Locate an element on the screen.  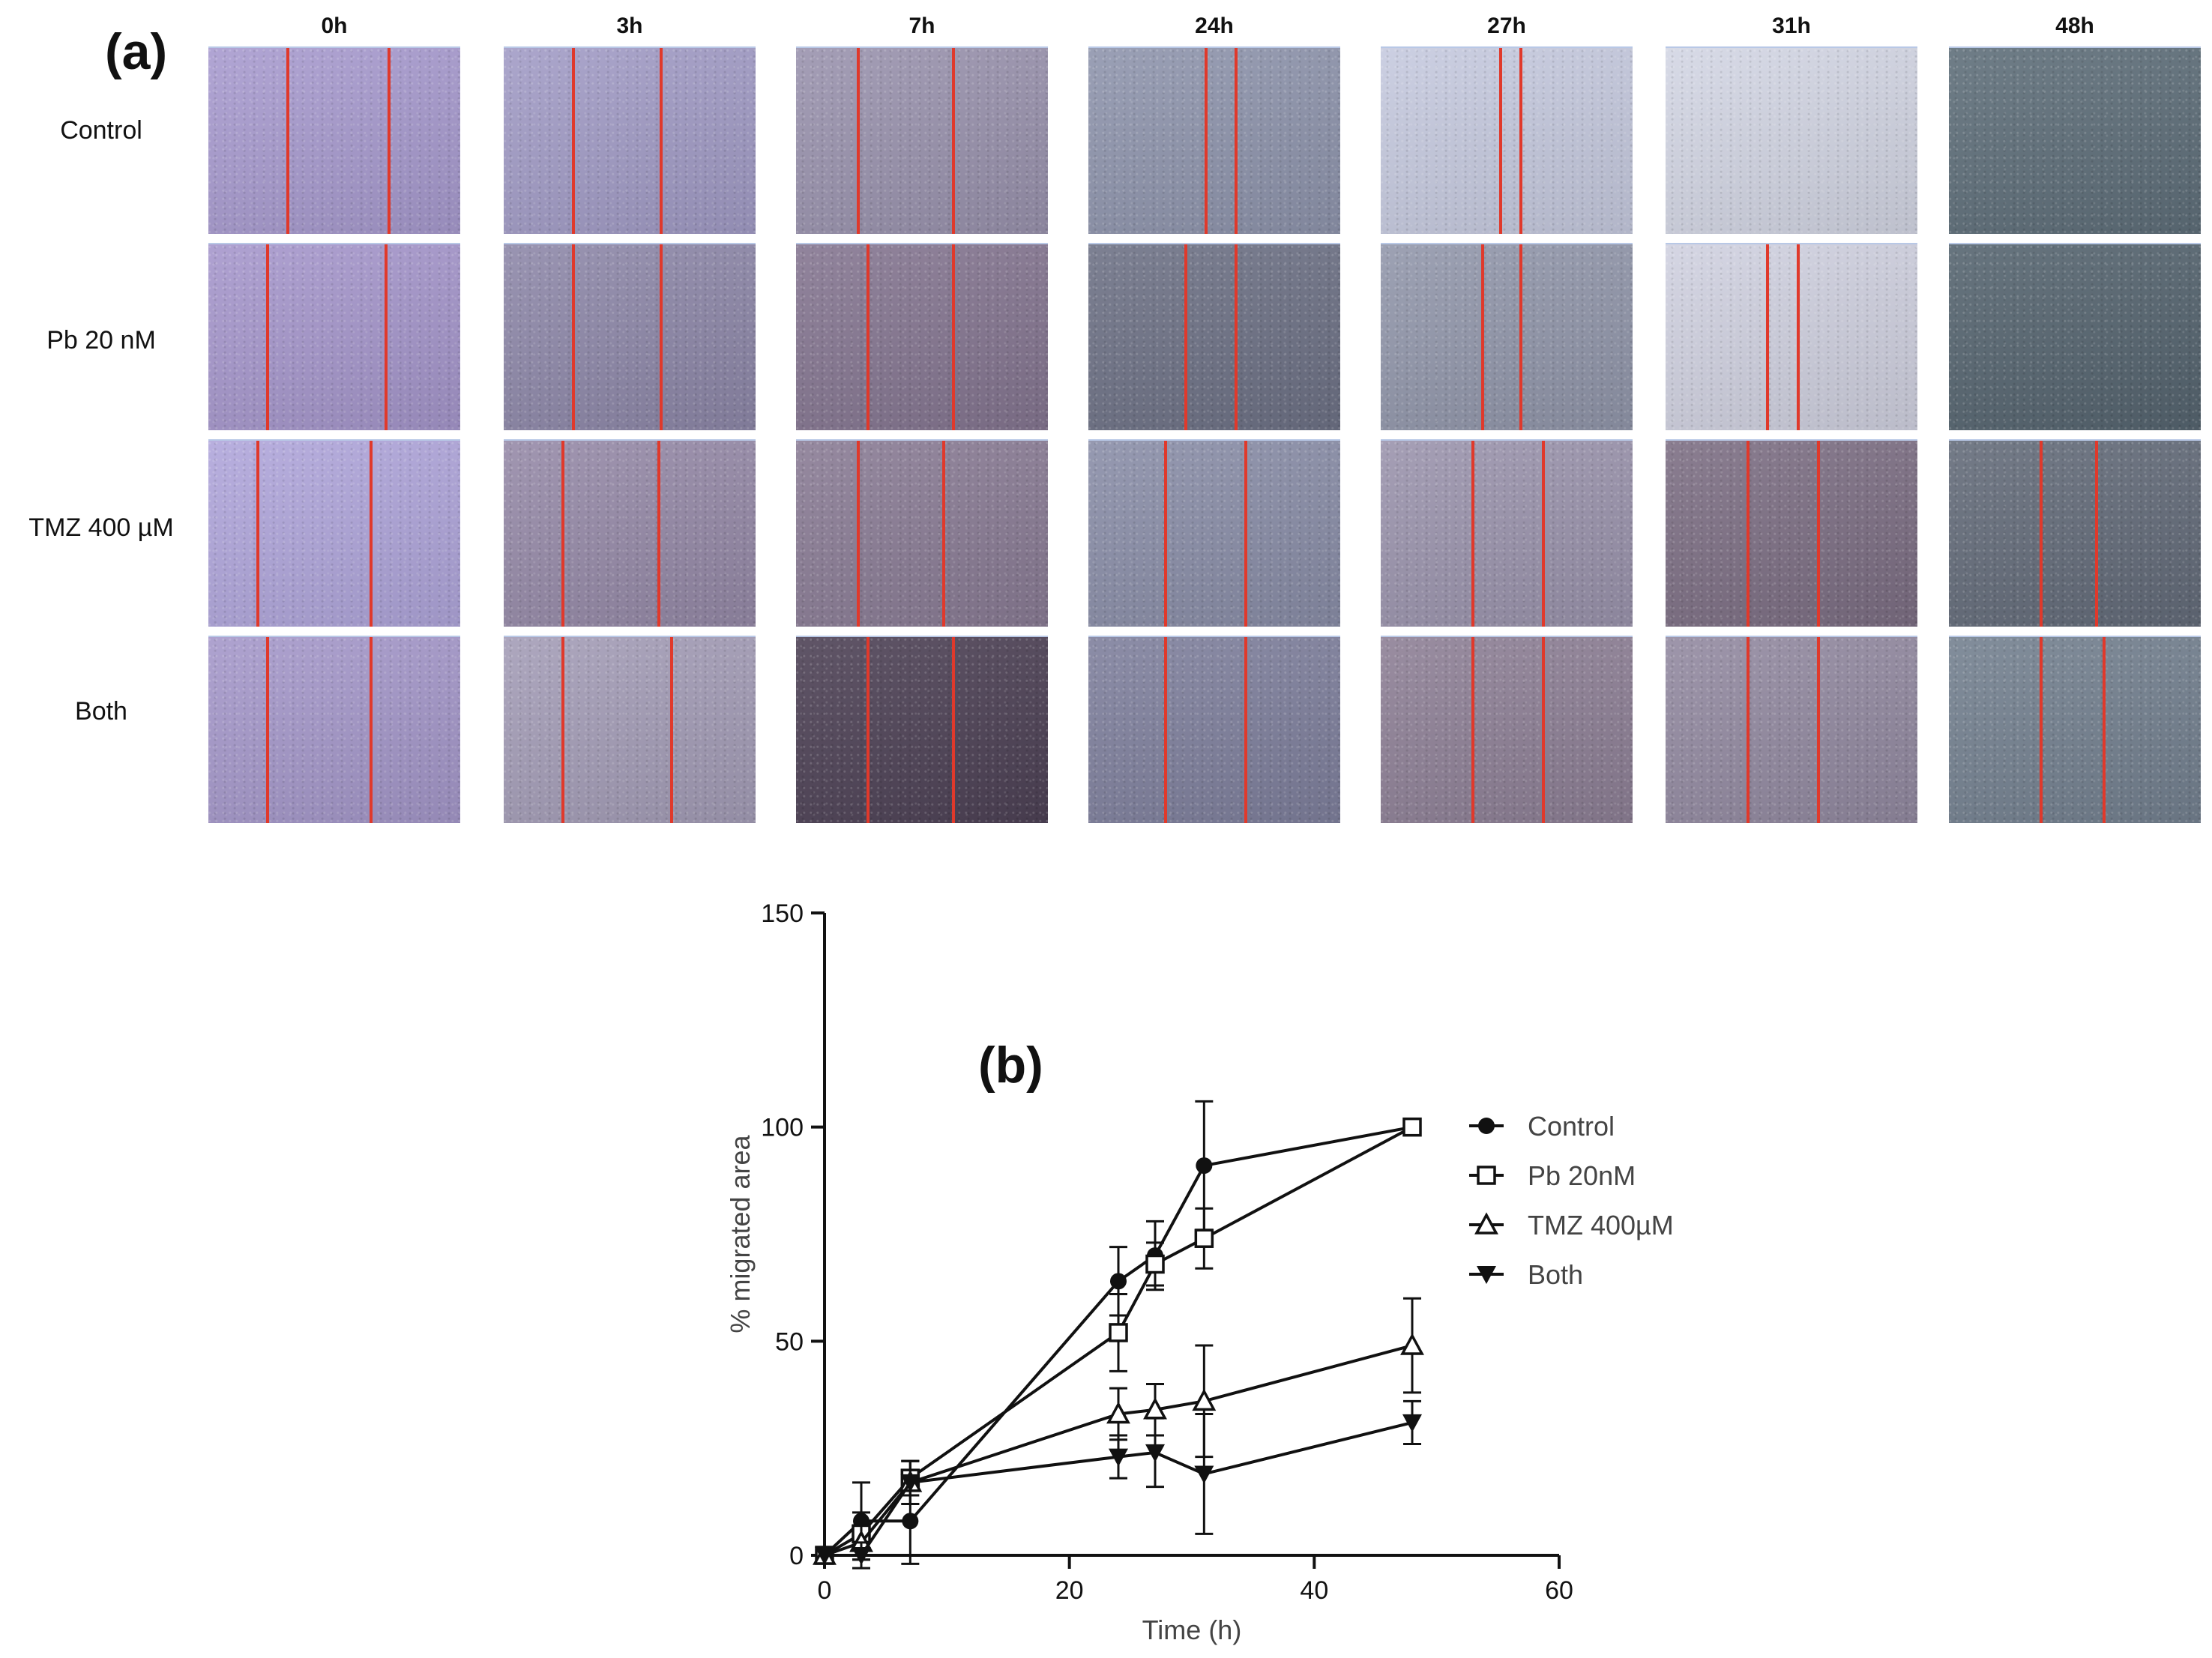
condition-label-0: Control is located at coordinates (101, 130).